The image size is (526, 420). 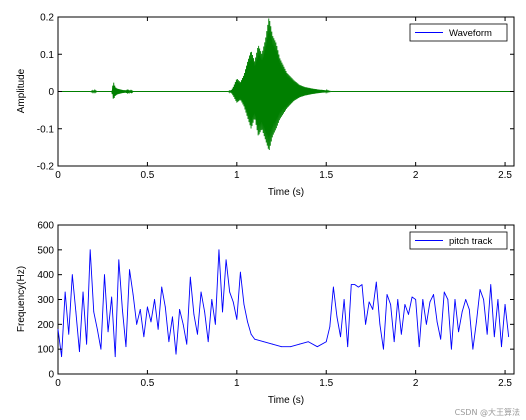 I want to click on waveform-x-tick-label: 2, so click(x=416, y=175).